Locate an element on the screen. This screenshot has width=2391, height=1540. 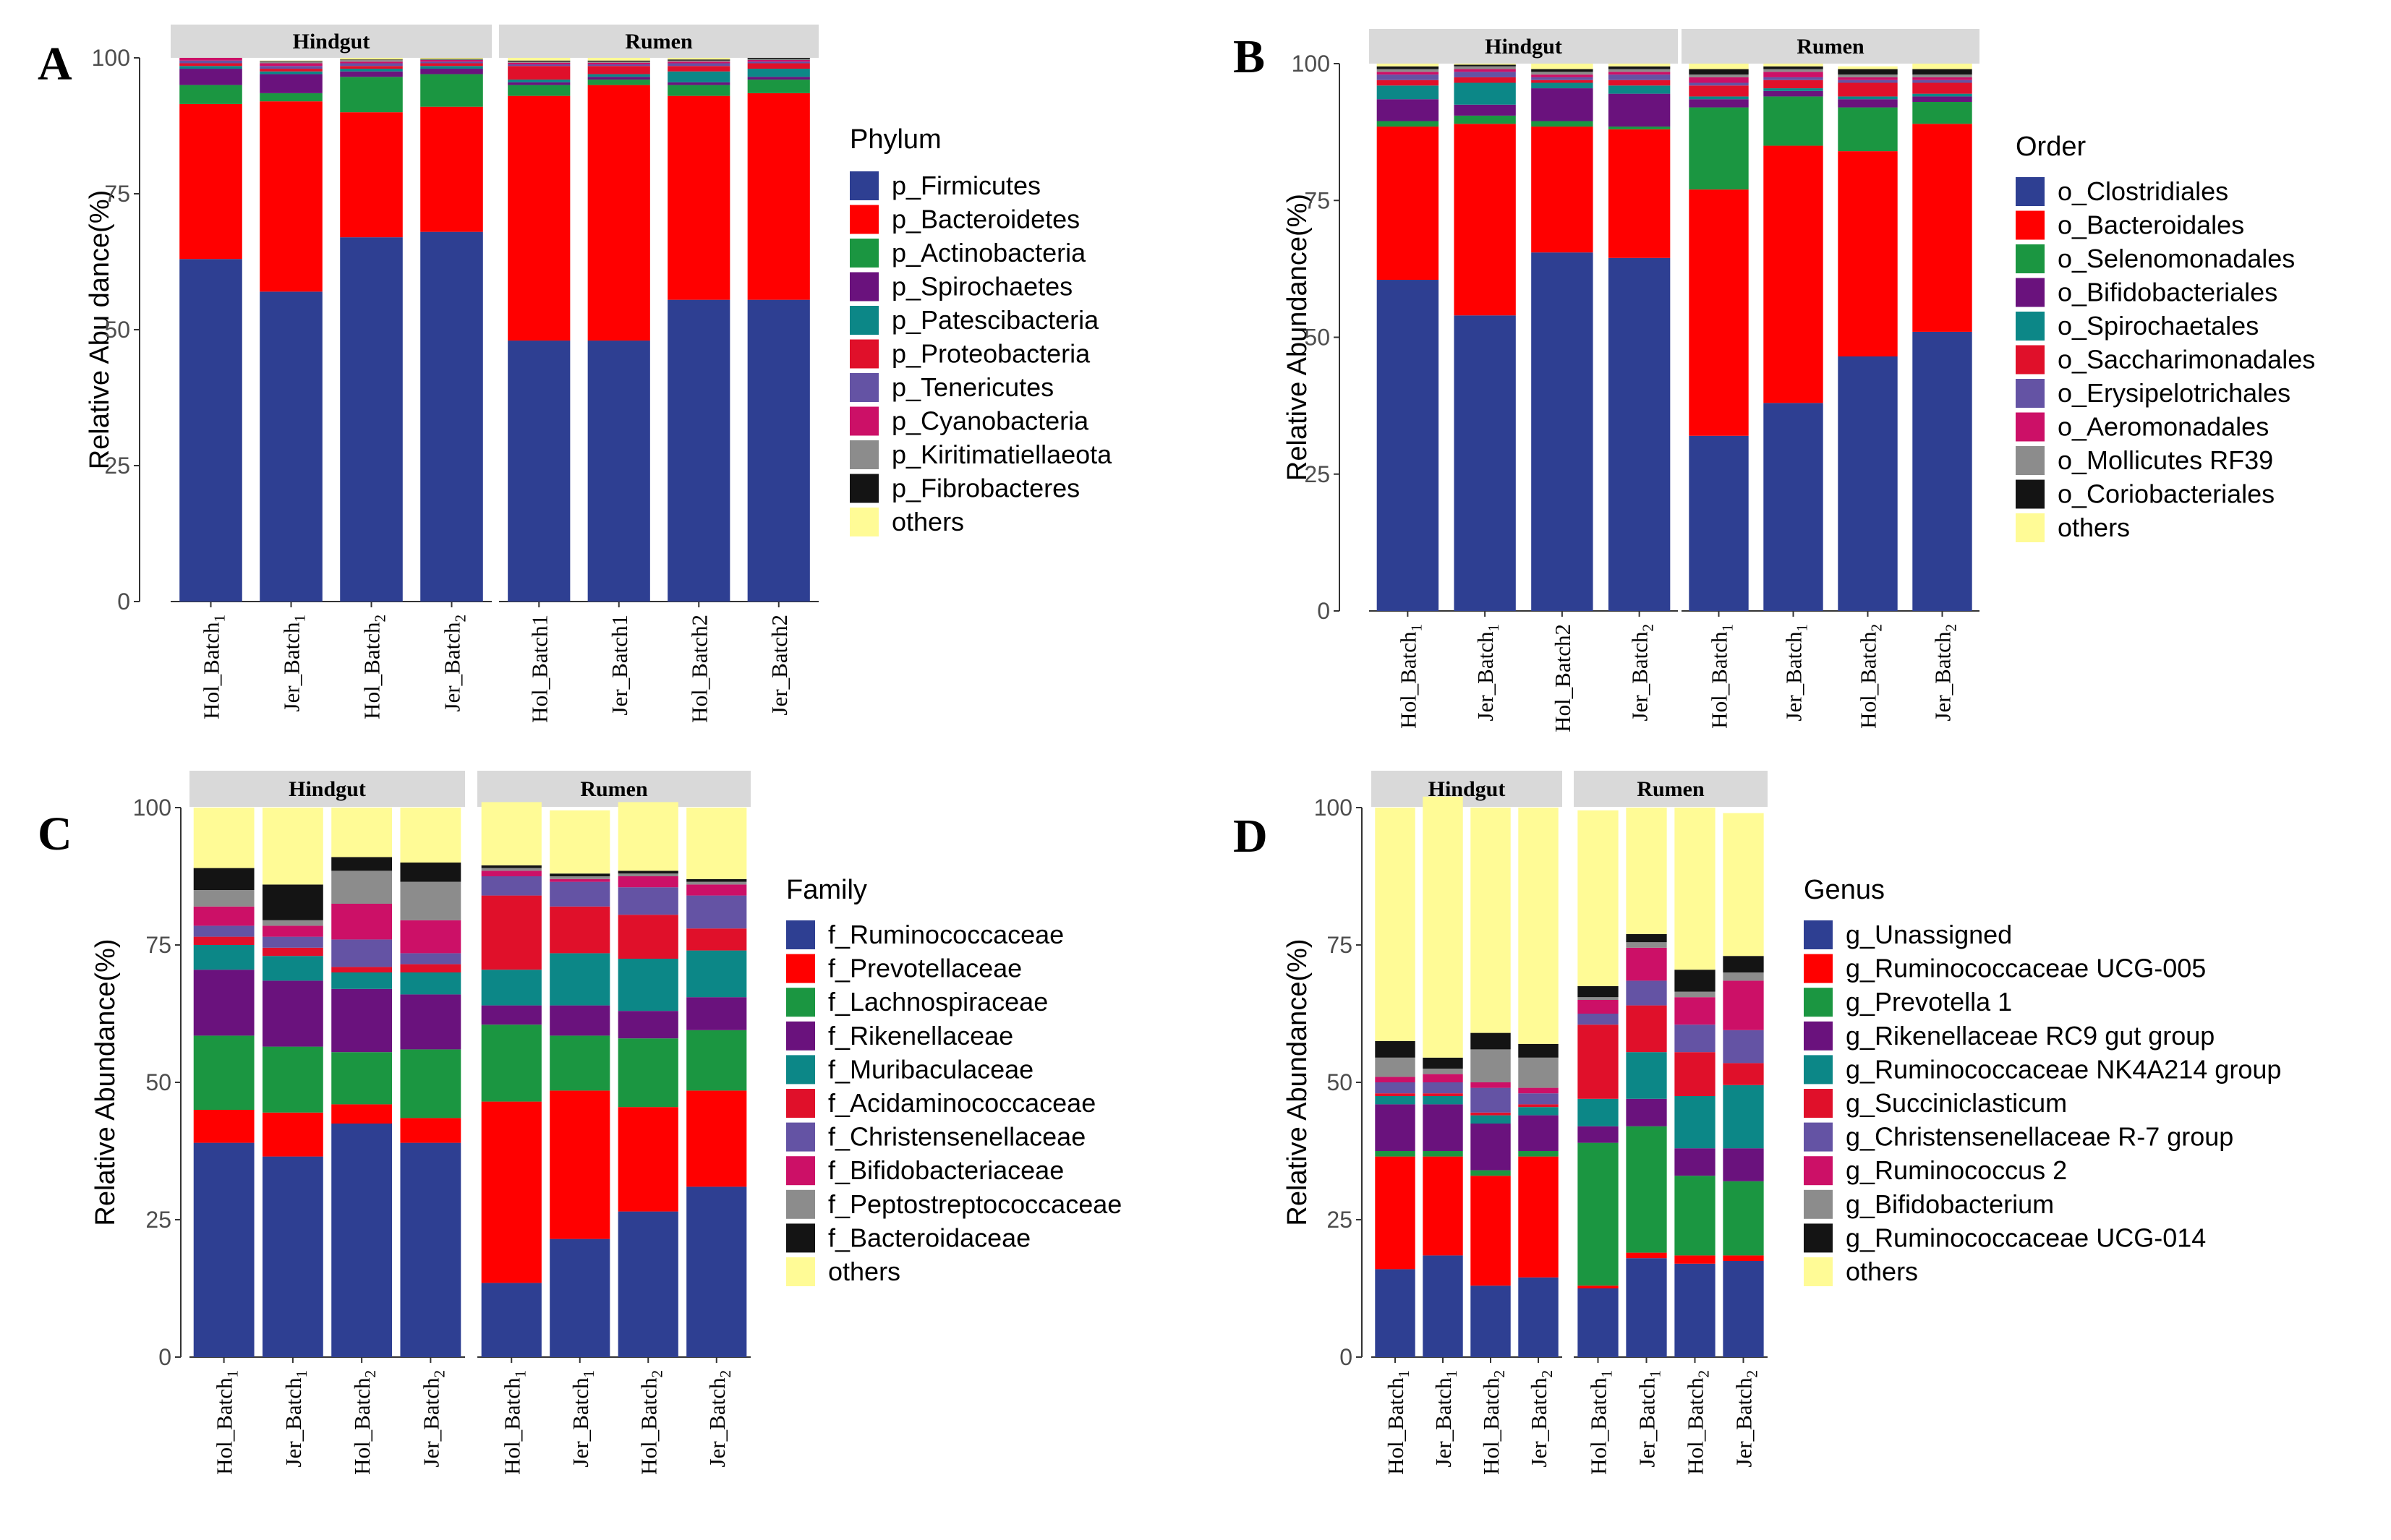
legend-label: f_Lachnospiraceae is located at coordinates (938, 1002).